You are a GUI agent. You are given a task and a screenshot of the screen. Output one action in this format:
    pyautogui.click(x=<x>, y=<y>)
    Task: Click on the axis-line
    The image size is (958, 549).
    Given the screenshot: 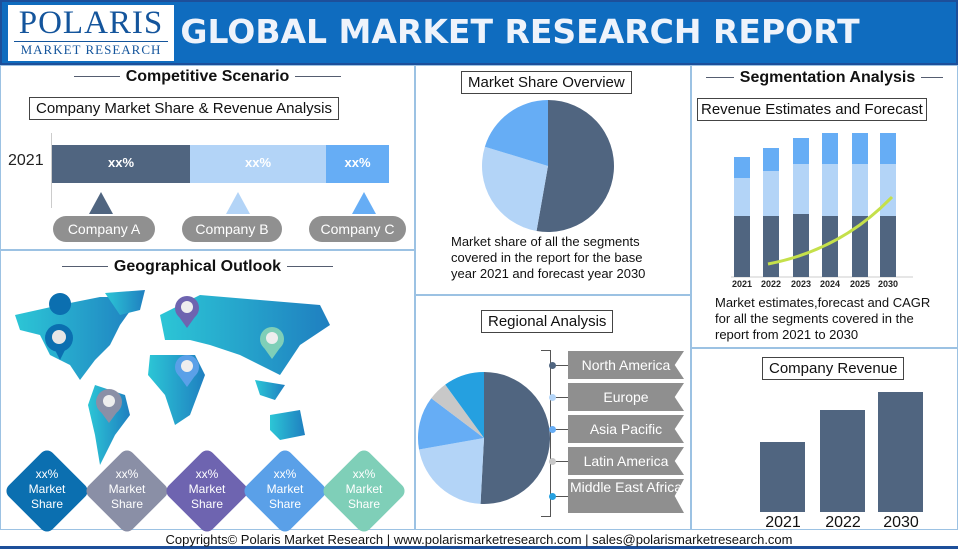 What is the action you would take?
    pyautogui.click(x=51, y=170)
    